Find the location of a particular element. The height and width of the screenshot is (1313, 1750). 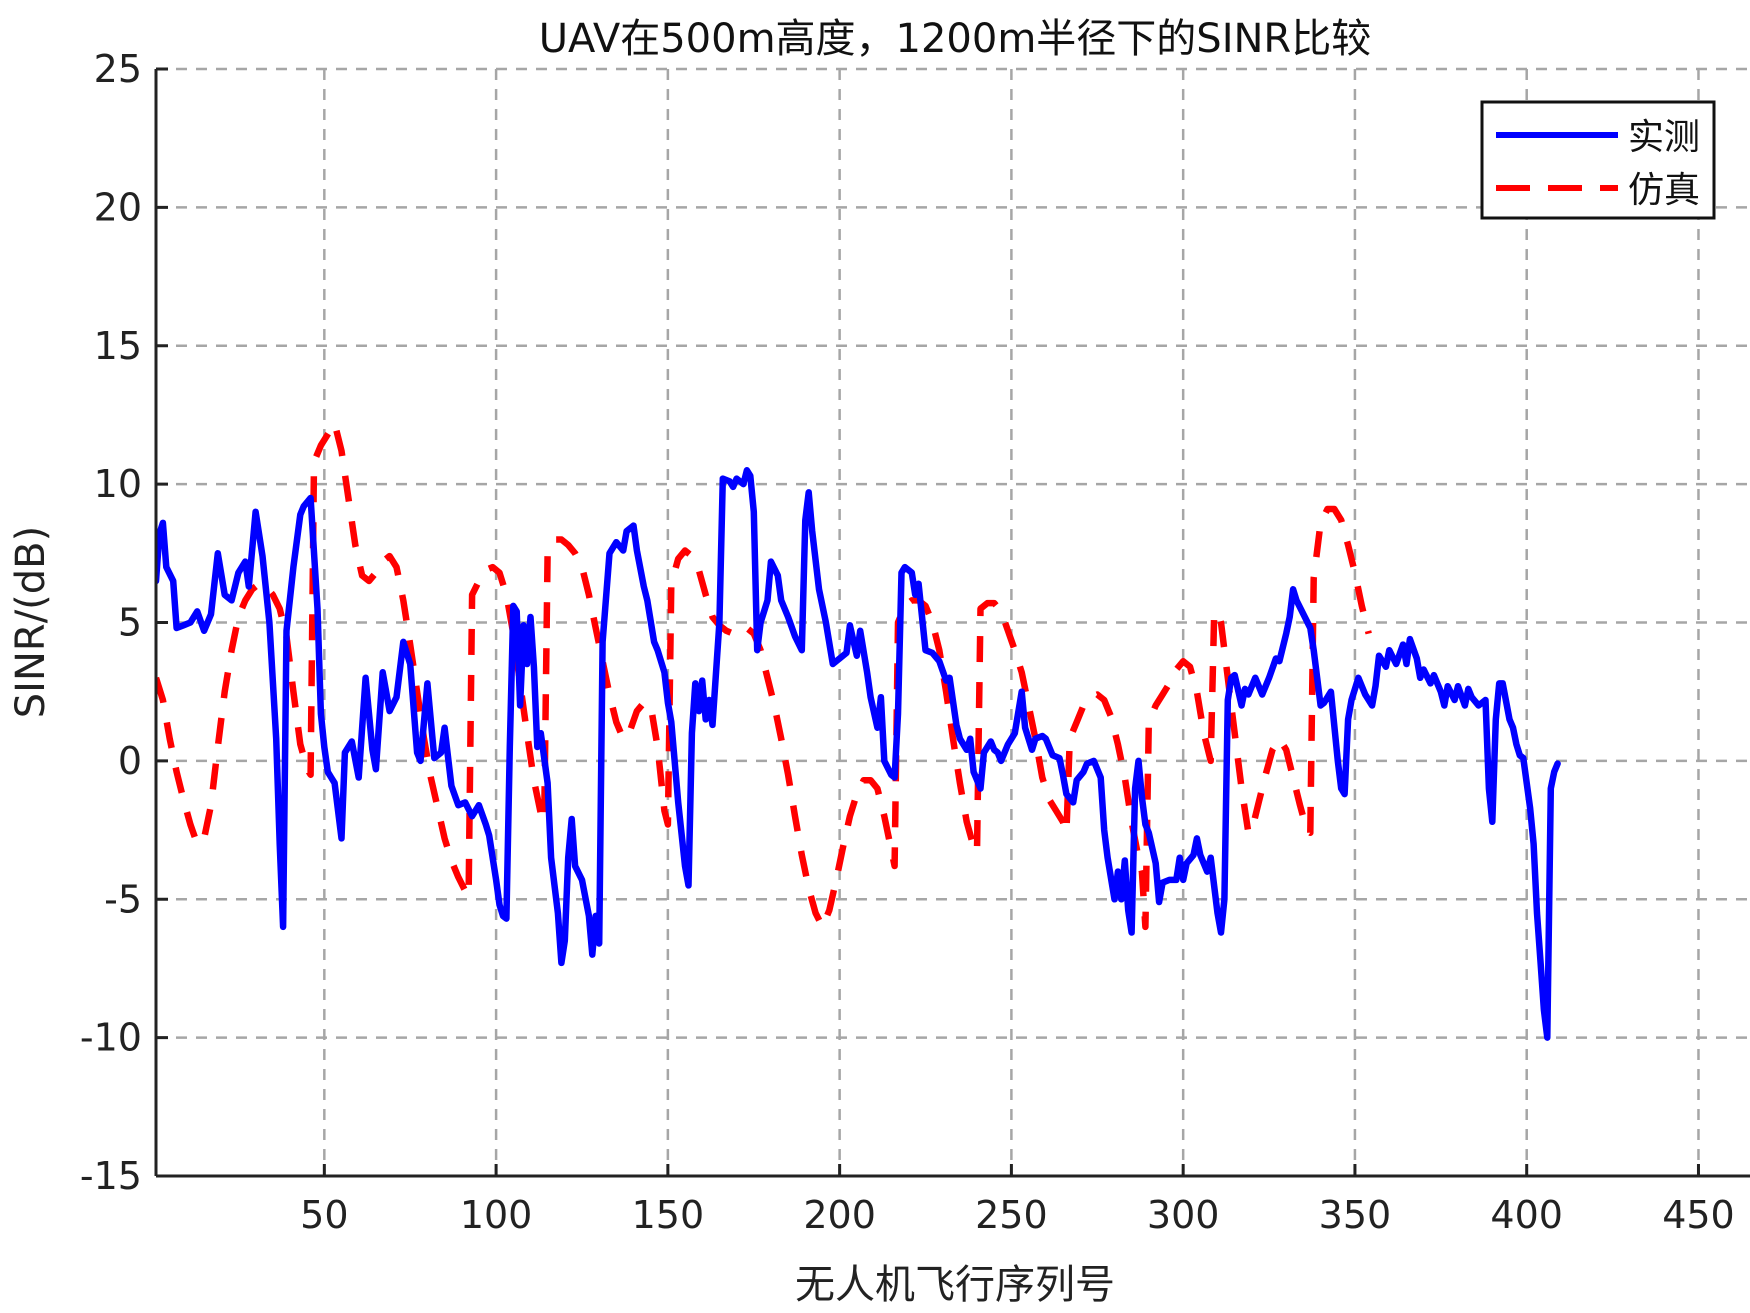

legend-label-simulated: 仿真 is located at coordinates (1664, 190).